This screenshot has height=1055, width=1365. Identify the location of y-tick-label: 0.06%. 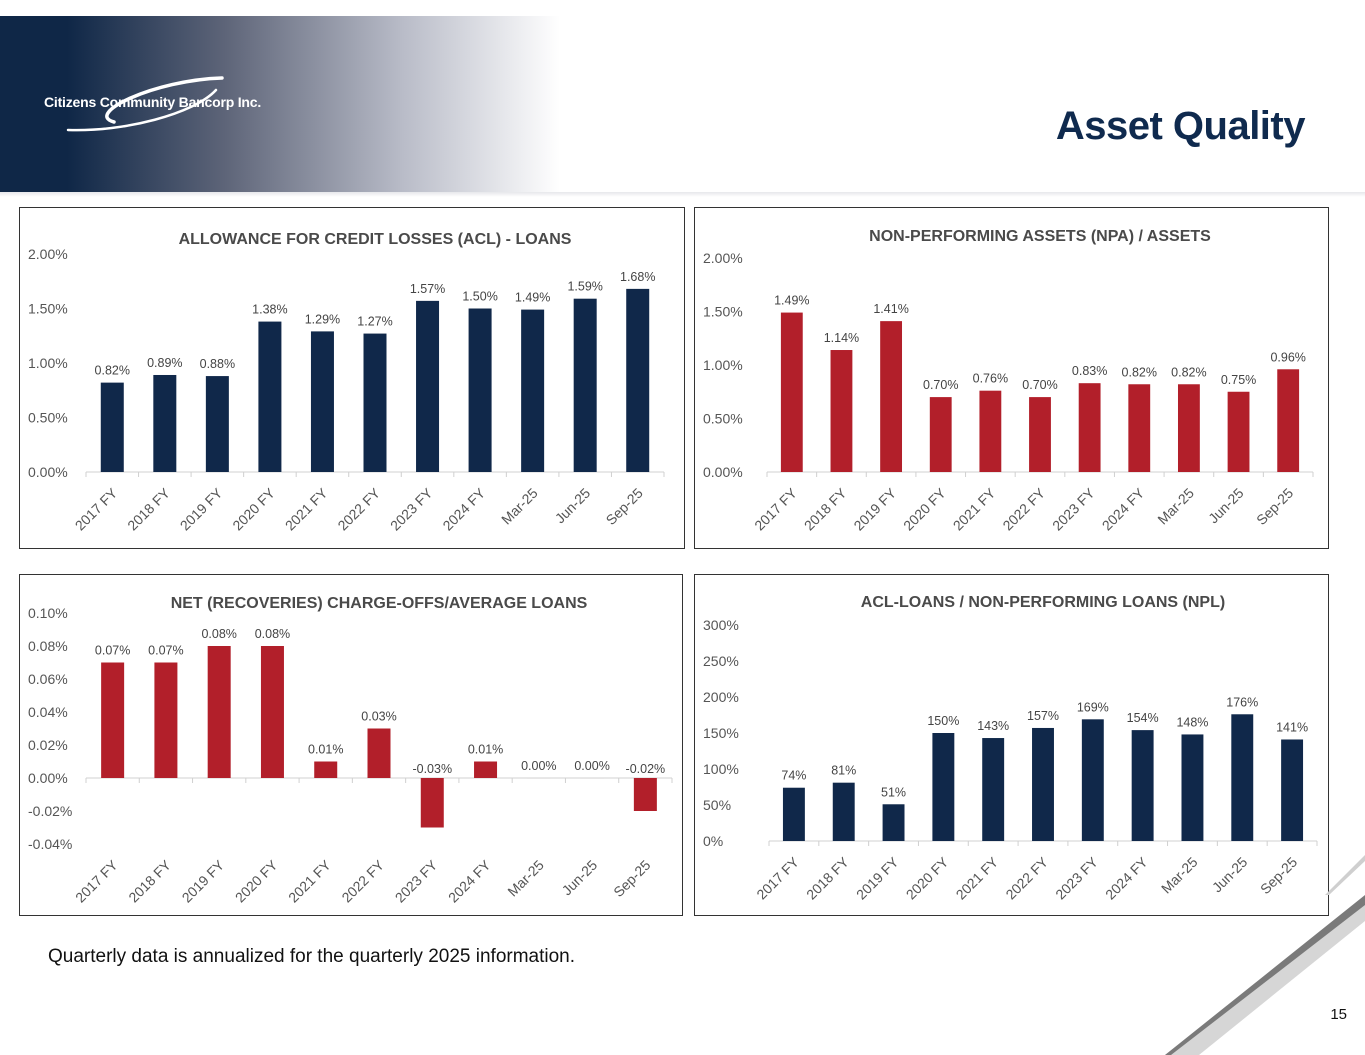
(48, 679).